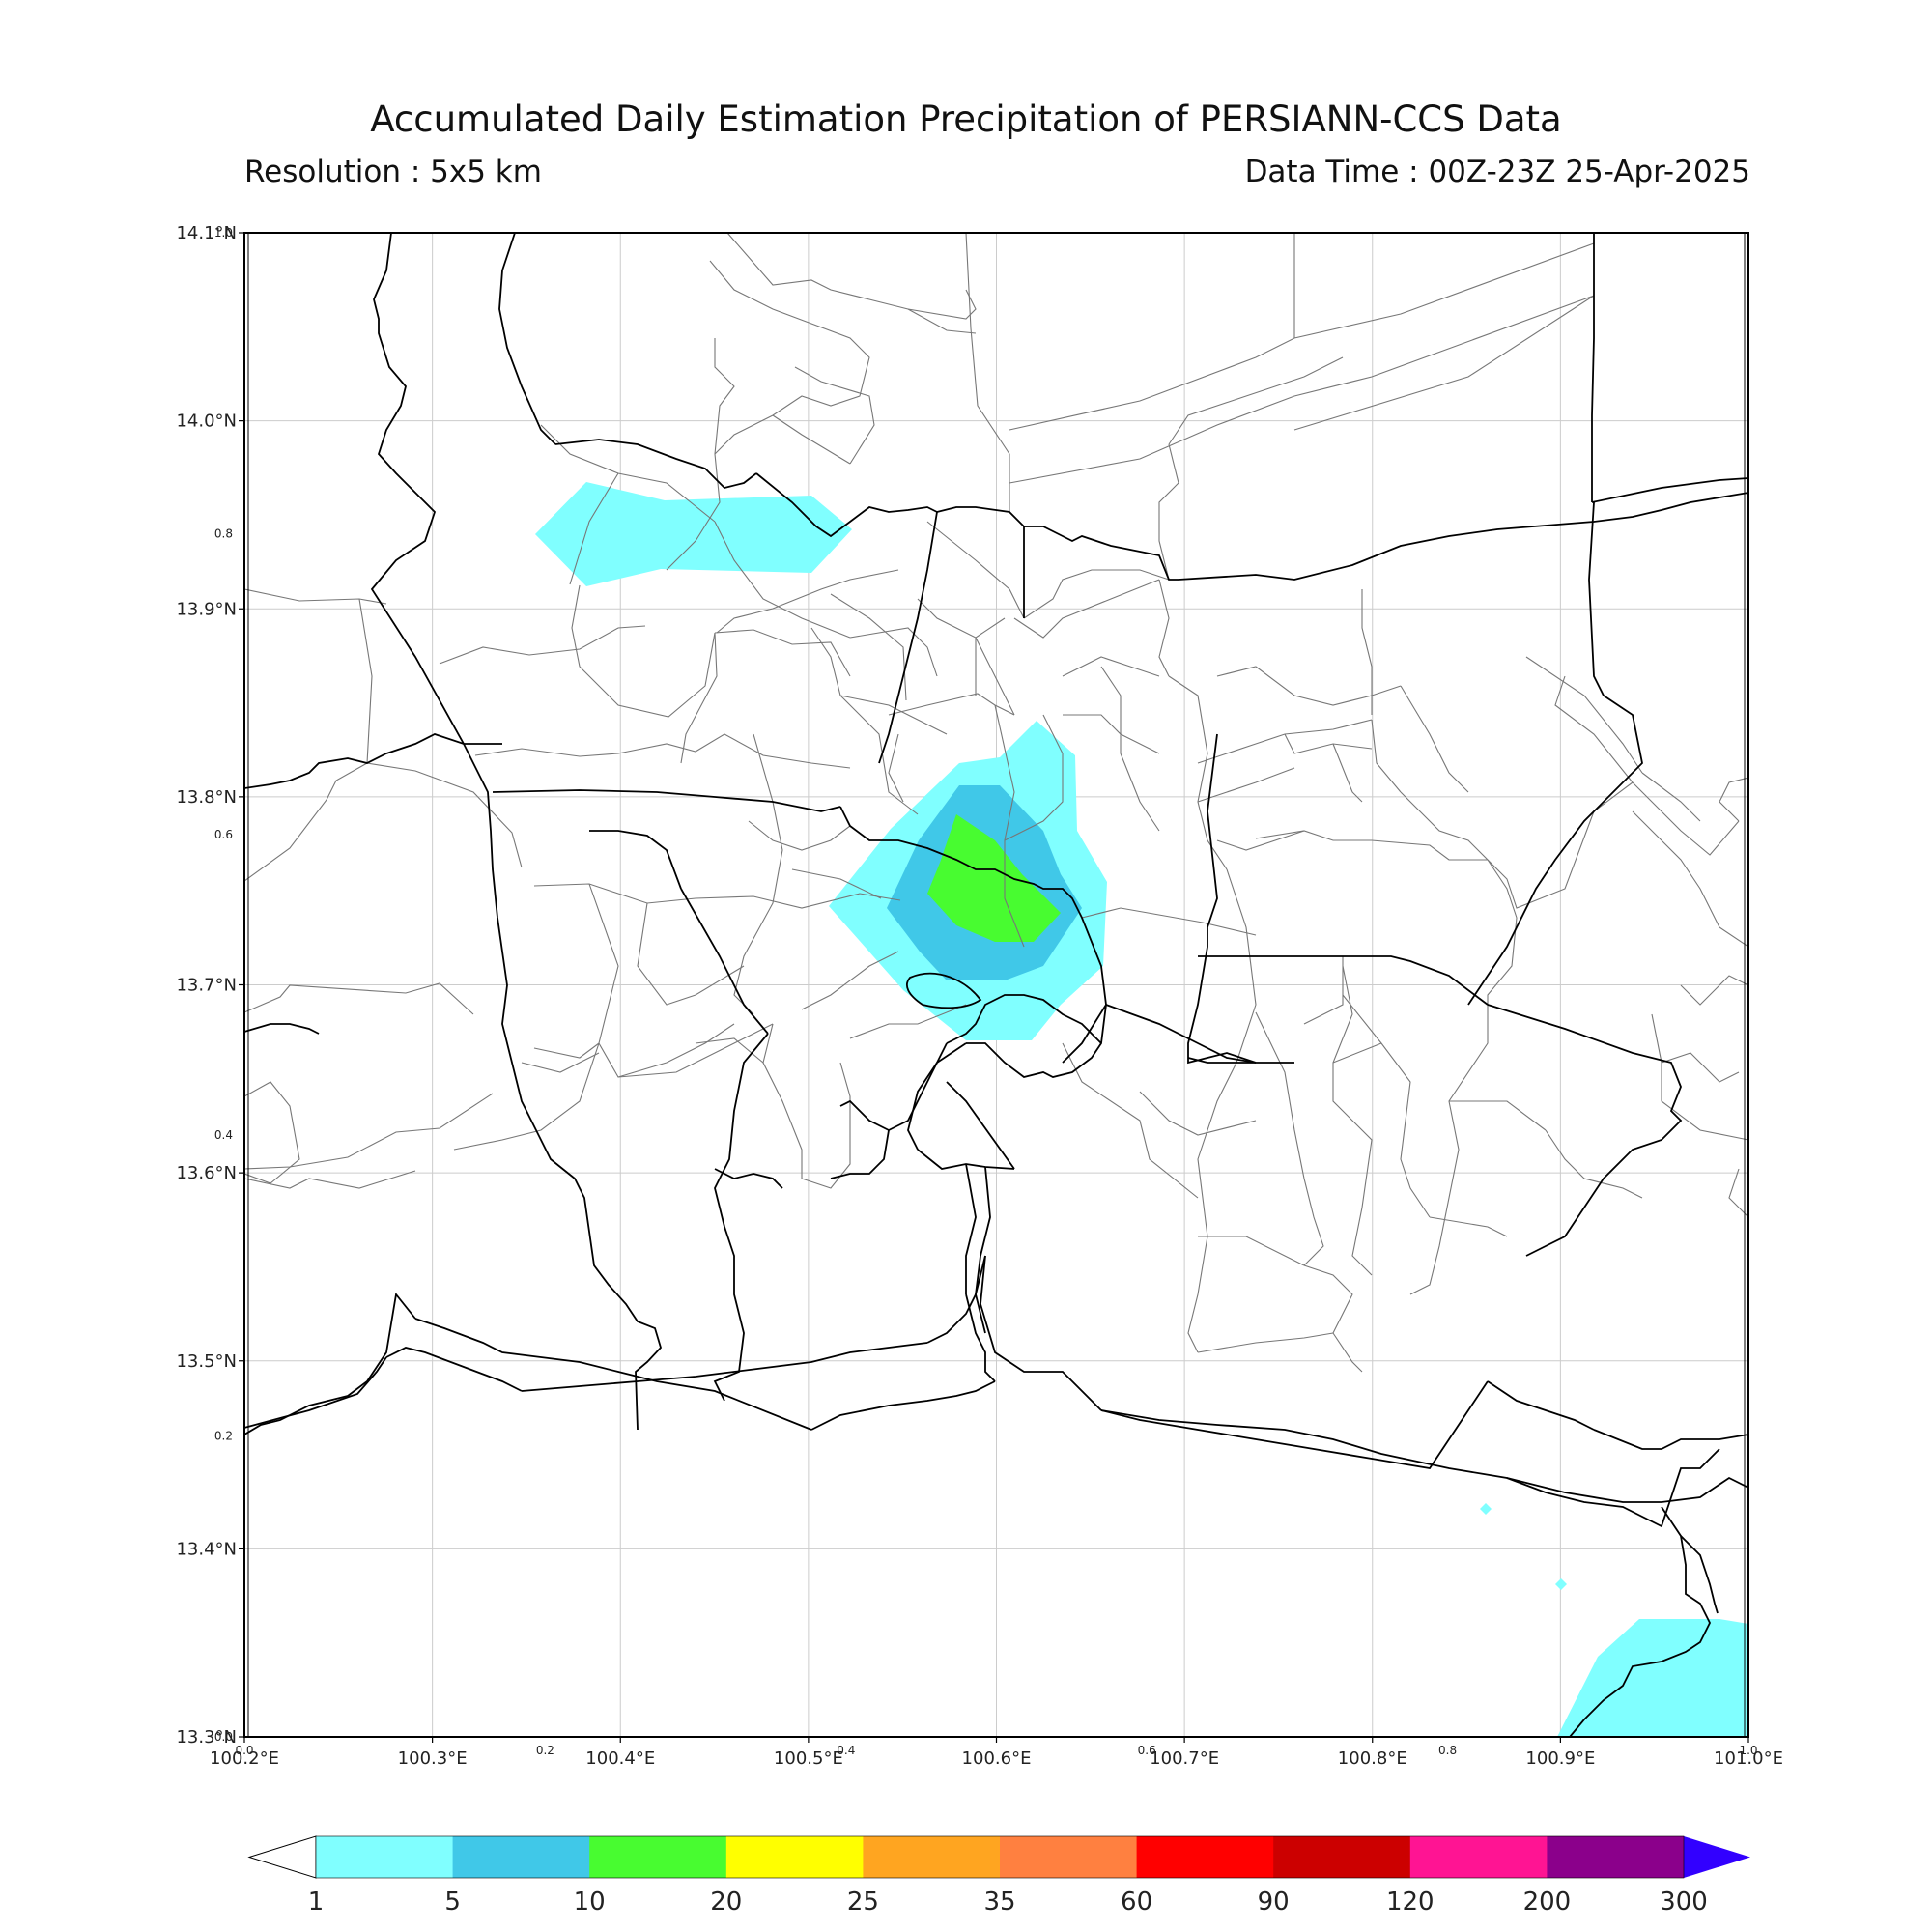  Describe the element at coordinates (206, 797) in the screenshot. I see `lat-tick-label: 13.8°N` at that location.